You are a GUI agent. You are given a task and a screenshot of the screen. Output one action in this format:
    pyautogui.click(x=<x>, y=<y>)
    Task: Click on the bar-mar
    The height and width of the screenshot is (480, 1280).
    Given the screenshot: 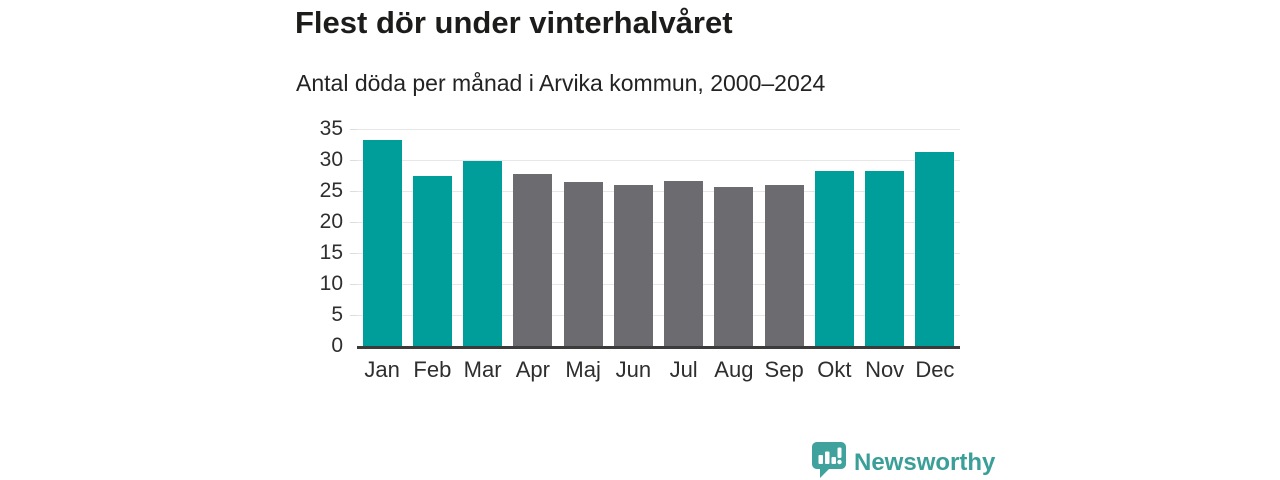 What is the action you would take?
    pyautogui.click(x=483, y=253)
    